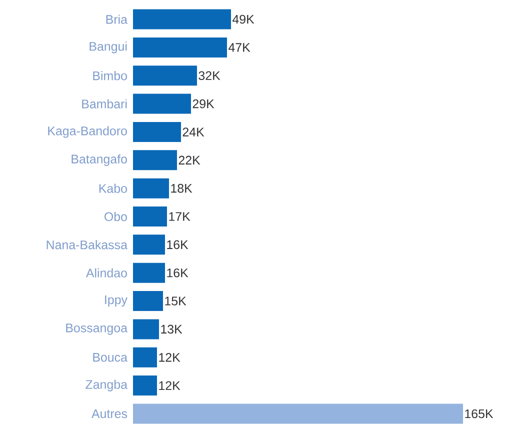 The width and height of the screenshot is (505, 428). What do you see at coordinates (113, 188) in the screenshot?
I see `y-tick-label: Kabo` at bounding box center [113, 188].